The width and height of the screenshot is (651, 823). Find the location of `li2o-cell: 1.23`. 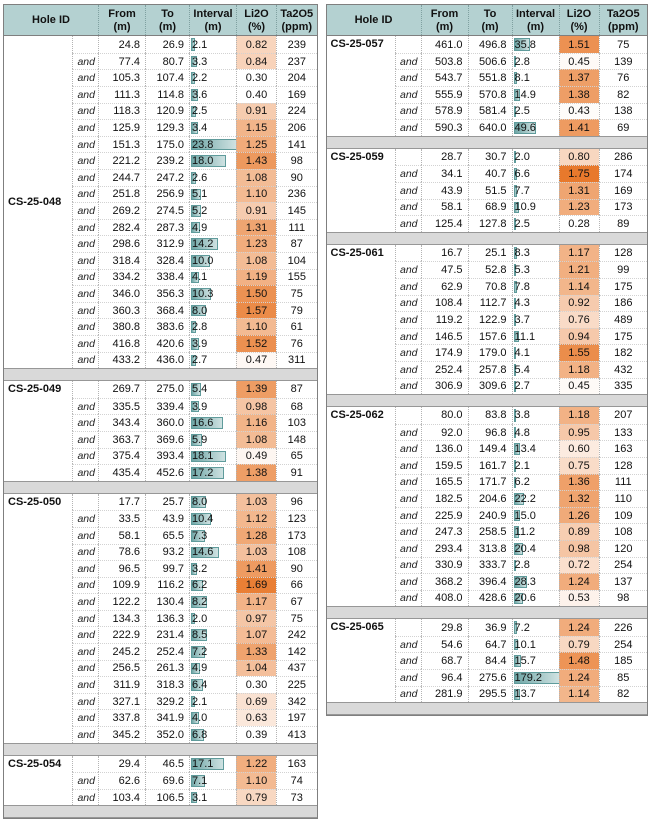

li2o-cell: 1.23 is located at coordinates (256, 243).